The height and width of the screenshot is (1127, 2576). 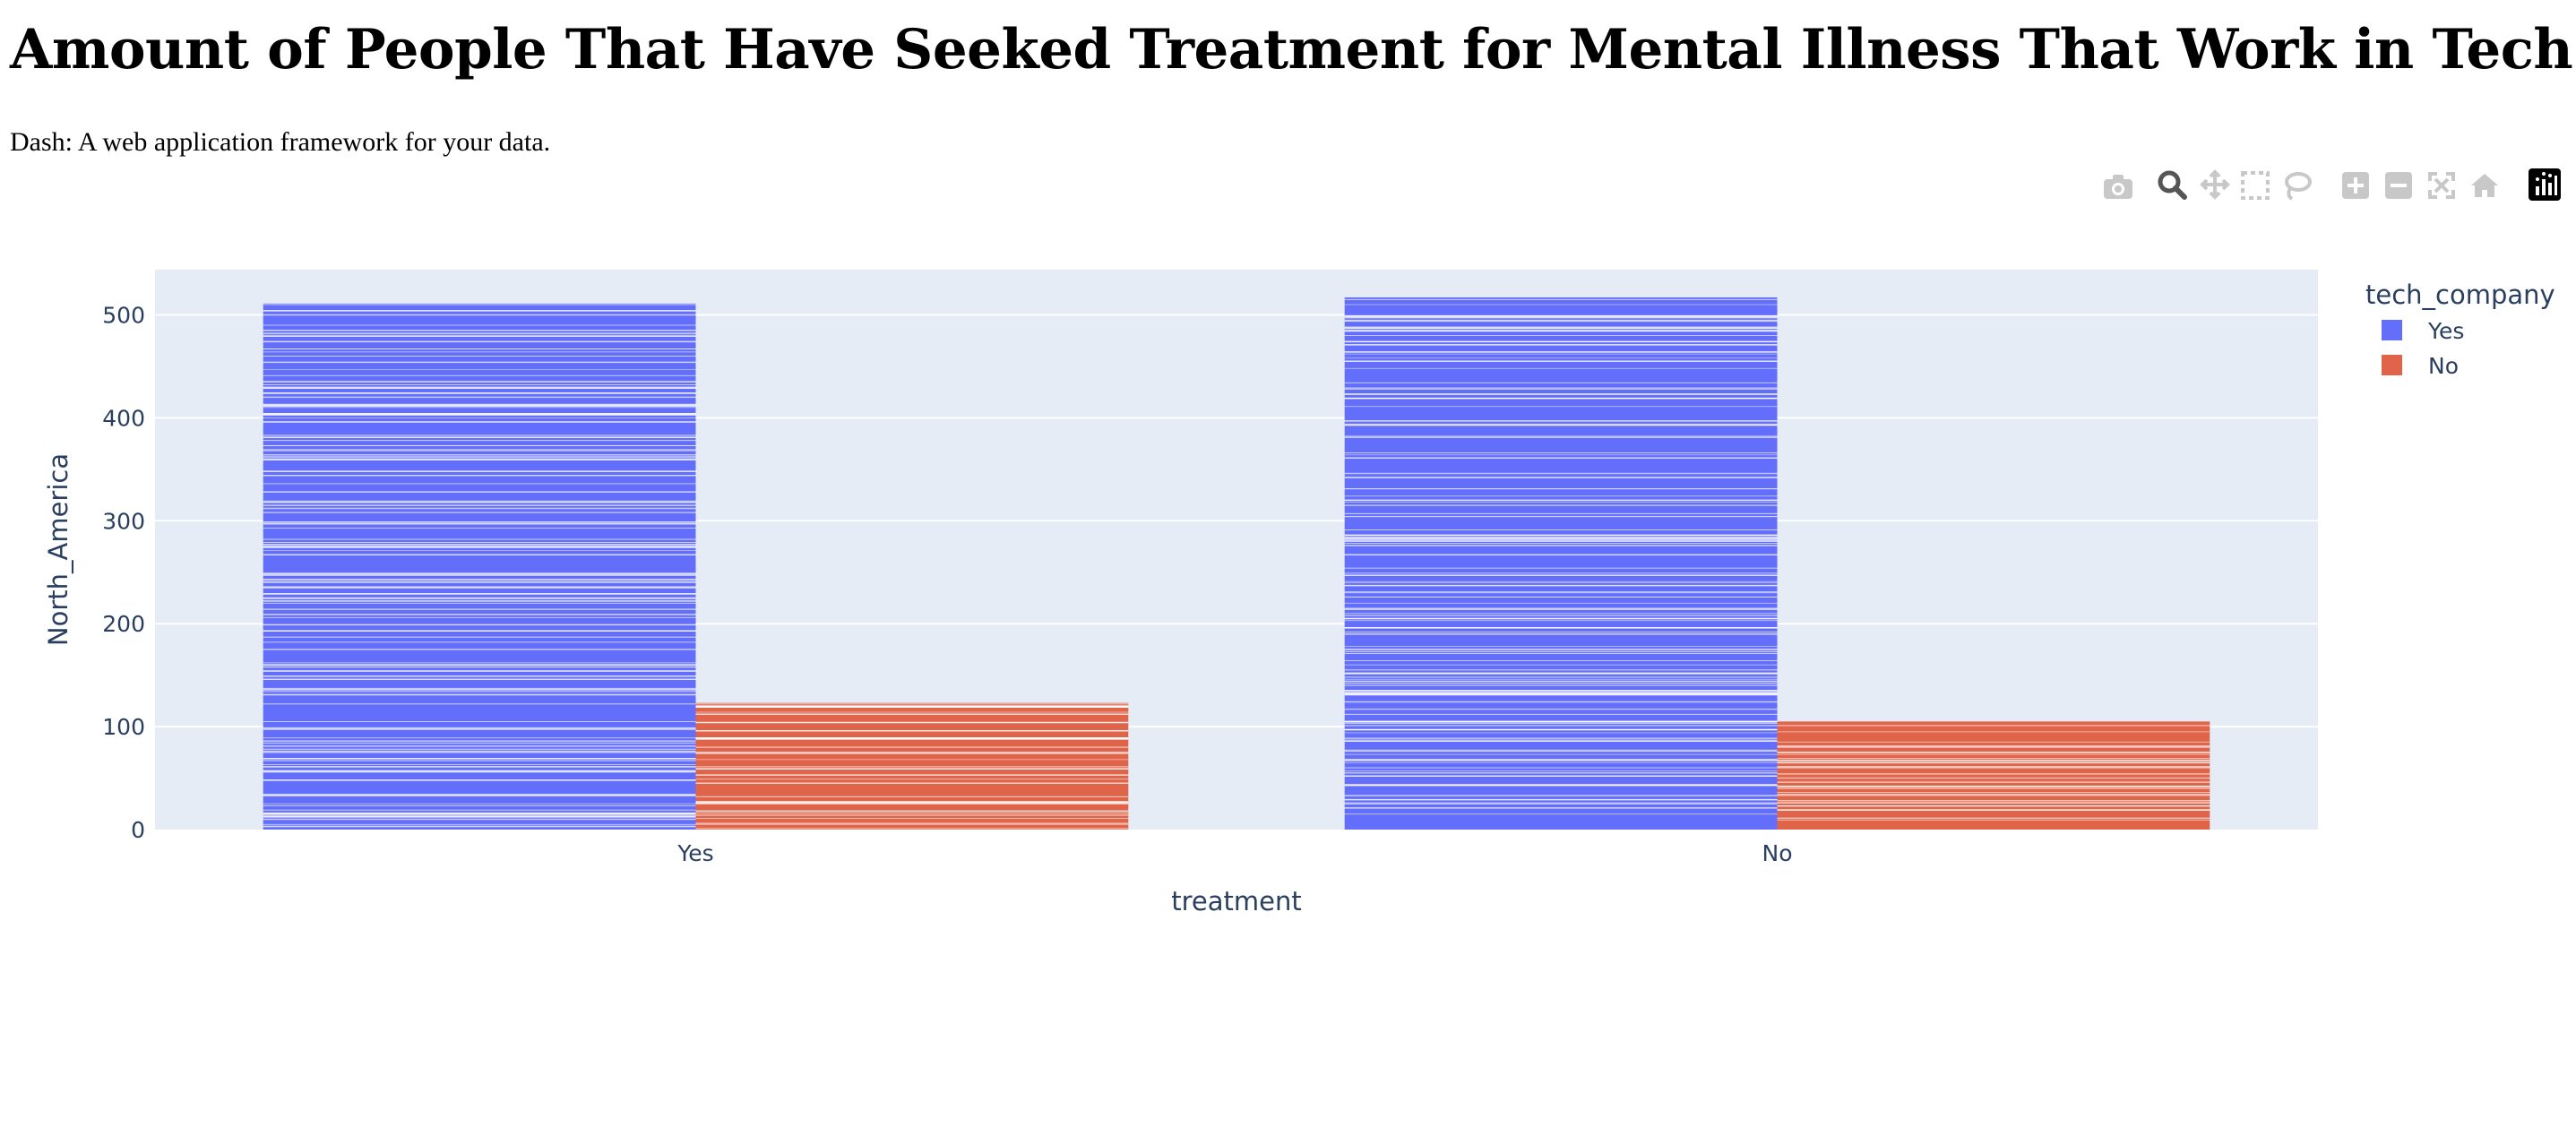 What do you see at coordinates (124, 624) in the screenshot?
I see `y-tick-label: 200` at bounding box center [124, 624].